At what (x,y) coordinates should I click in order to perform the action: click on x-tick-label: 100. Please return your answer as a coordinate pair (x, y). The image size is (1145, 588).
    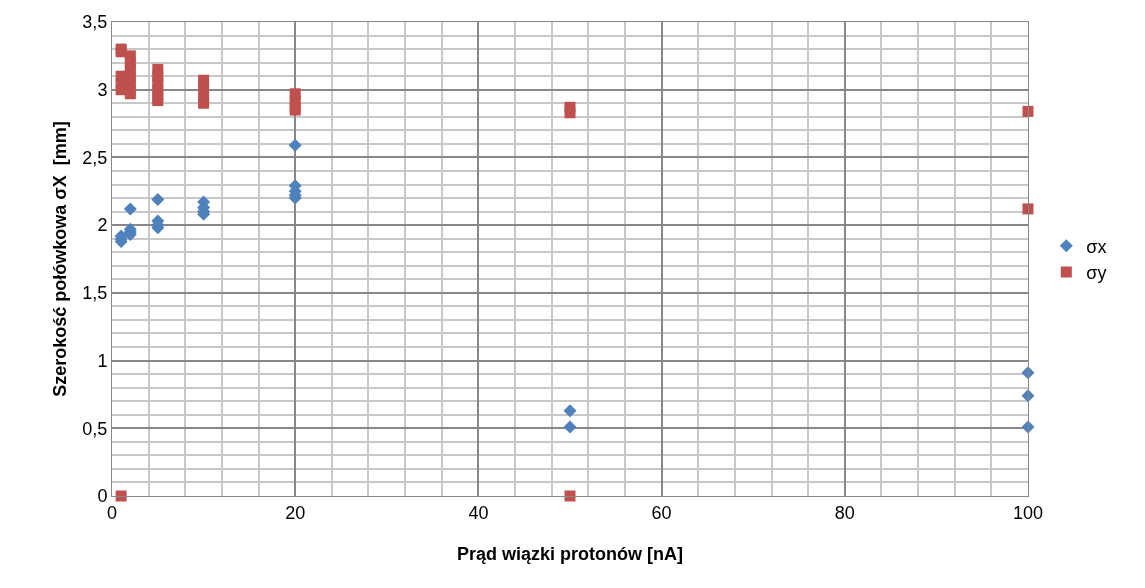
    Looking at the image, I should click on (1028, 512).